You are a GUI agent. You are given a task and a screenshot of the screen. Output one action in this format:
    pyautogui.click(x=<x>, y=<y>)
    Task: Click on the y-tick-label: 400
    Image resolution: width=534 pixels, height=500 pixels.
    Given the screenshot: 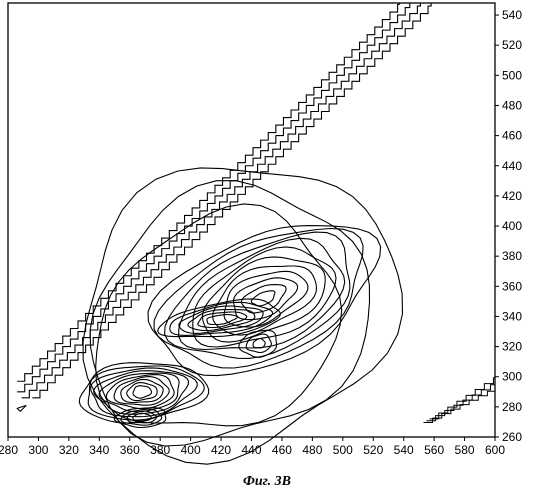 What is the action you would take?
    pyautogui.click(x=512, y=226)
    